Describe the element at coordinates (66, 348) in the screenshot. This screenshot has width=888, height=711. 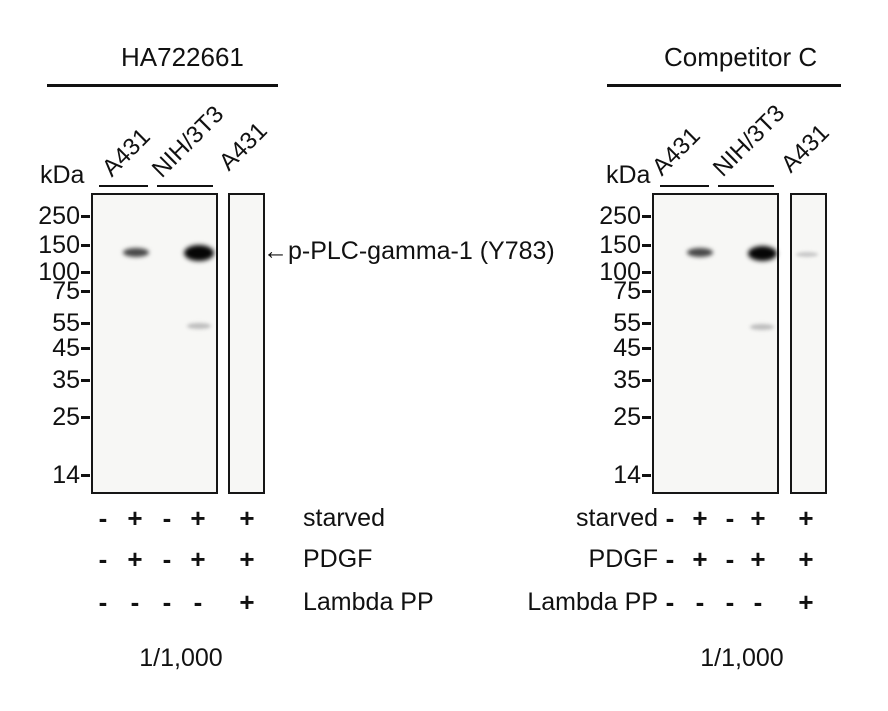
I see `mw-label: 45` at that location.